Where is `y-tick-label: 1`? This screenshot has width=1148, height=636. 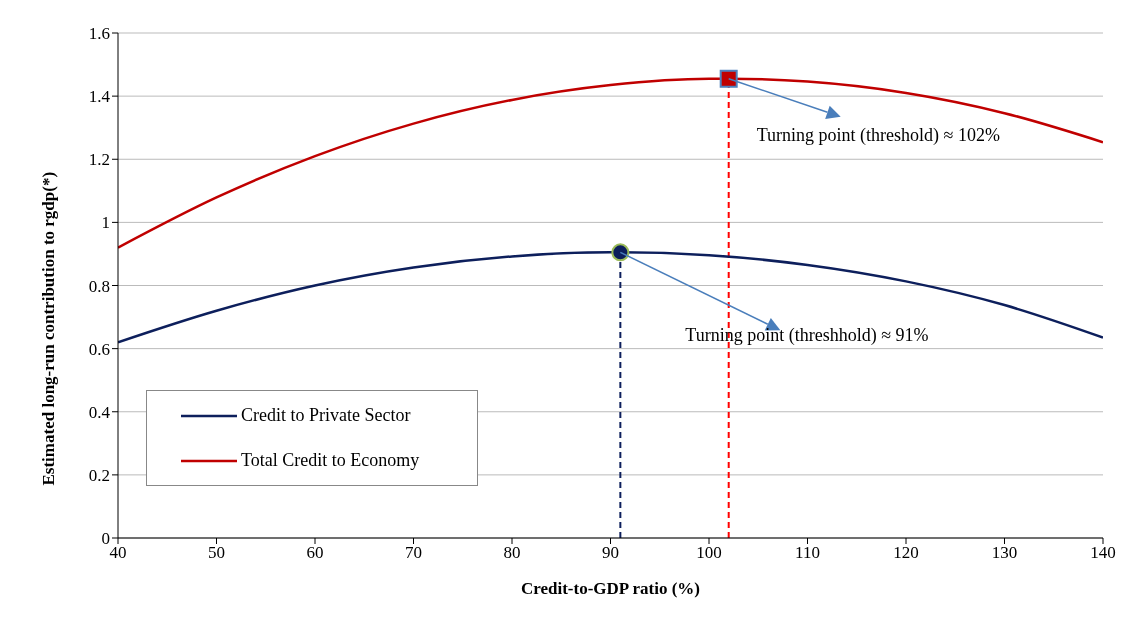 y-tick-label: 1 is located at coordinates (105, 223).